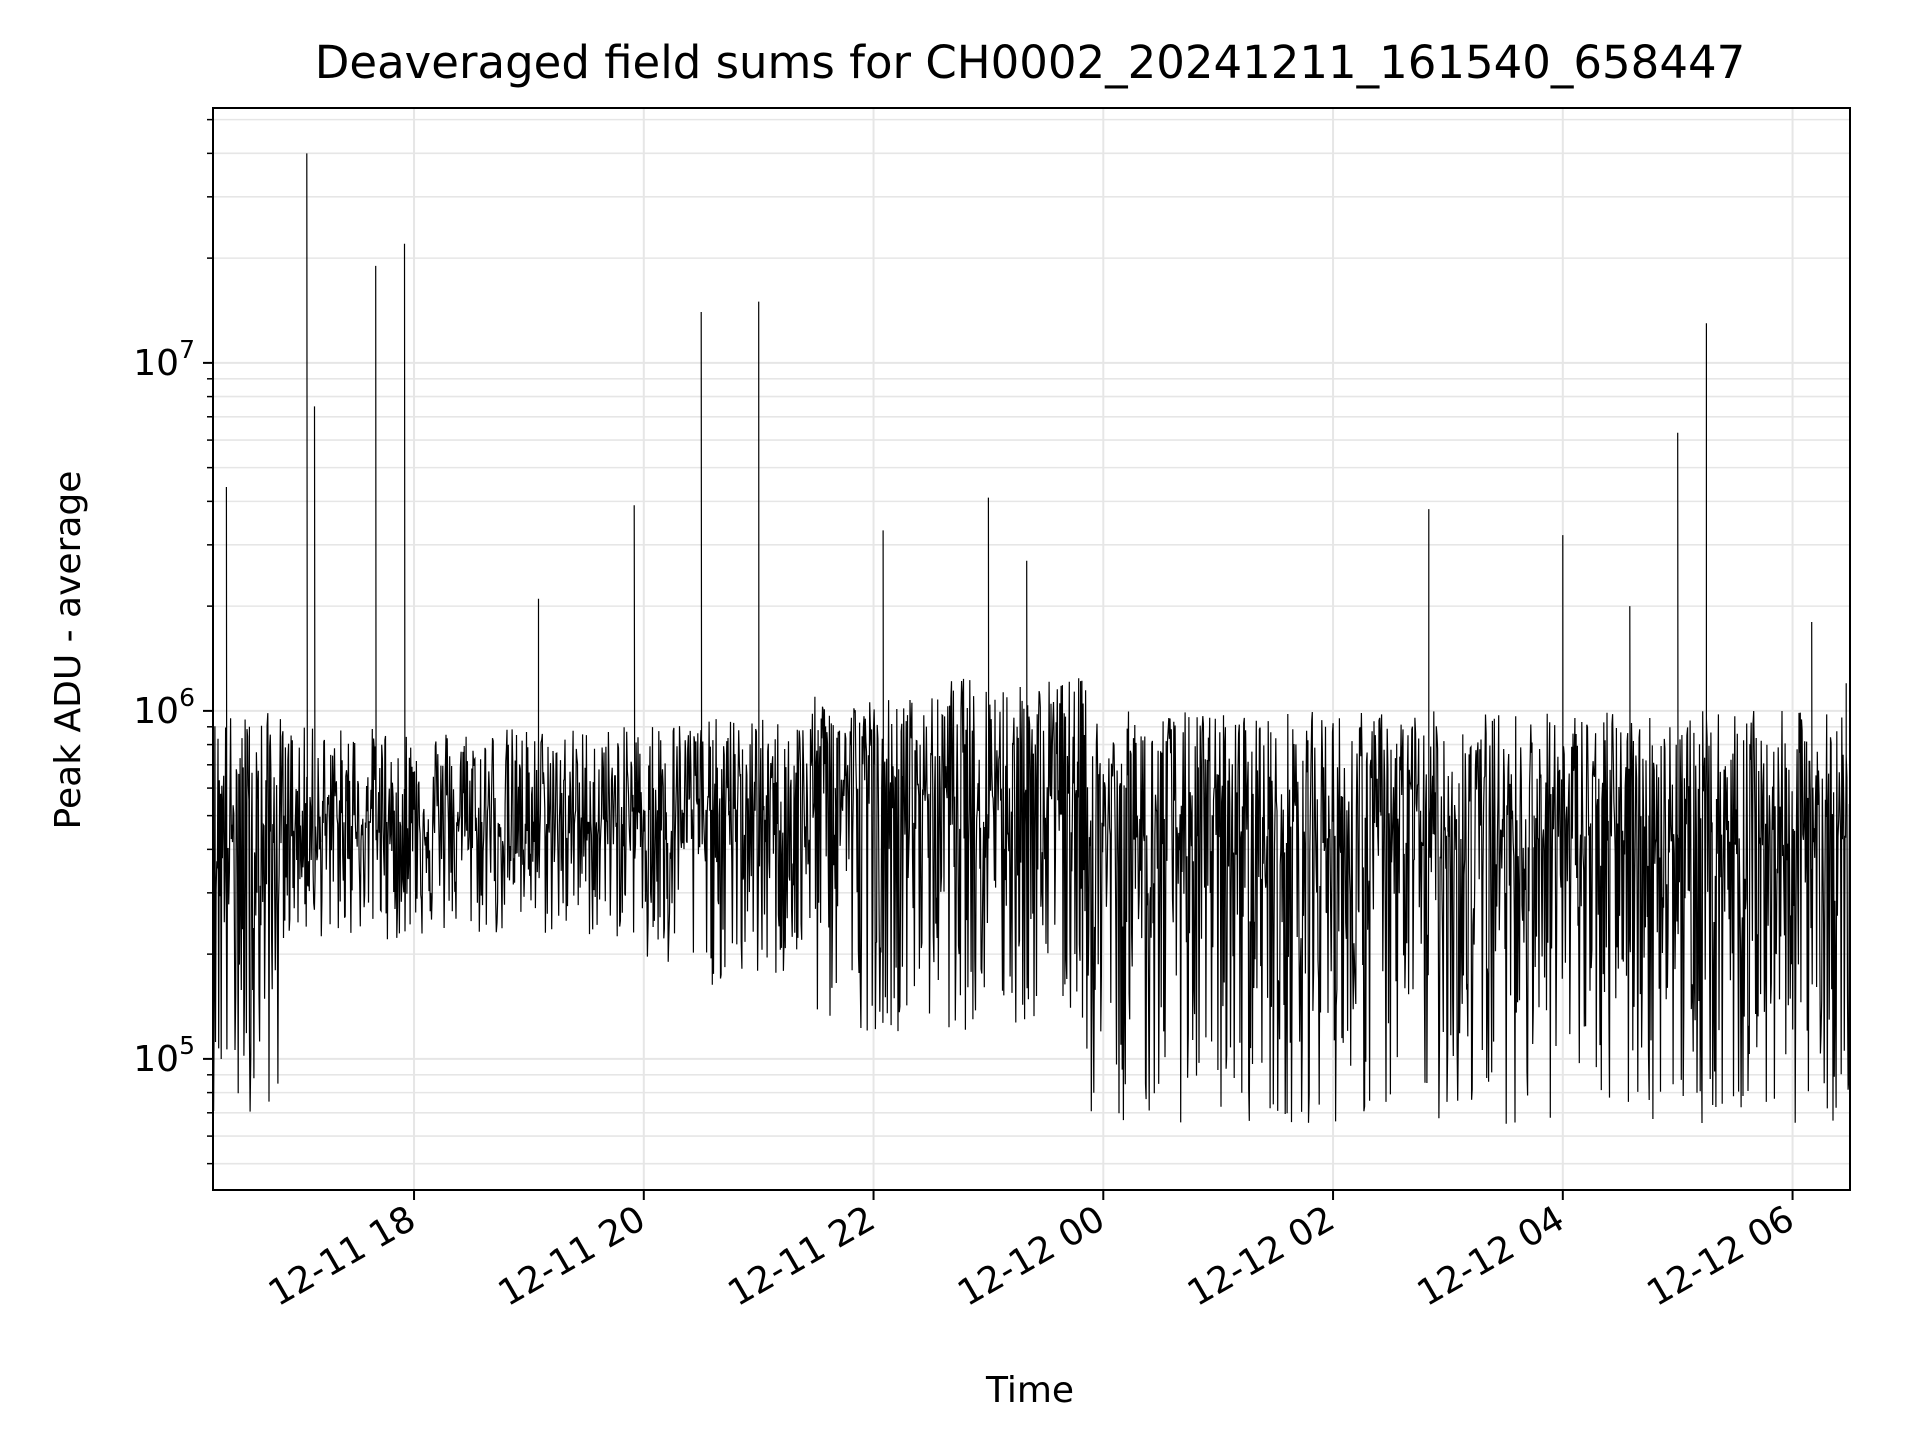 The width and height of the screenshot is (1920, 1440). I want to click on y-tick-label: 10⁷, so click(164, 359).